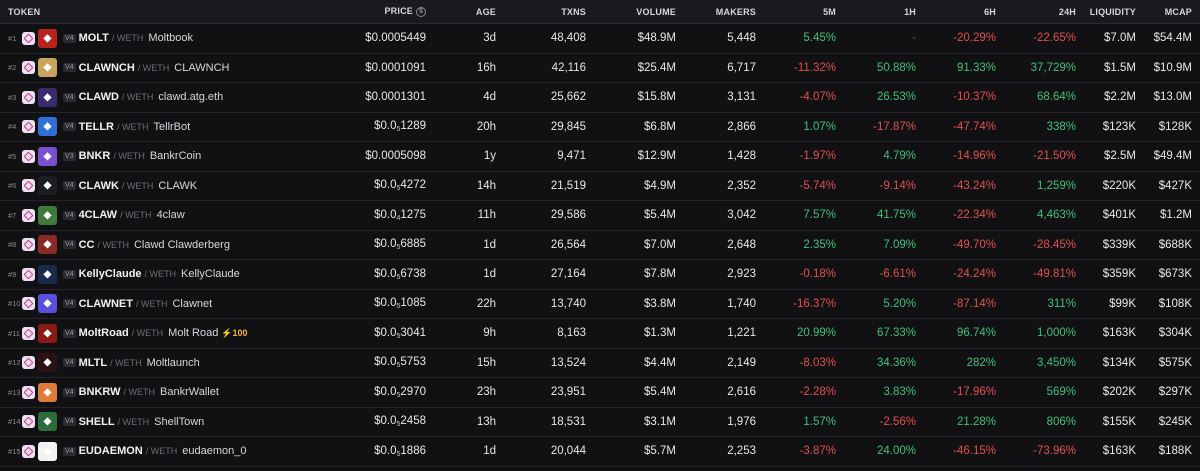  What do you see at coordinates (899, 156) in the screenshot?
I see `change-1h-cell: 4.79%` at bounding box center [899, 156].